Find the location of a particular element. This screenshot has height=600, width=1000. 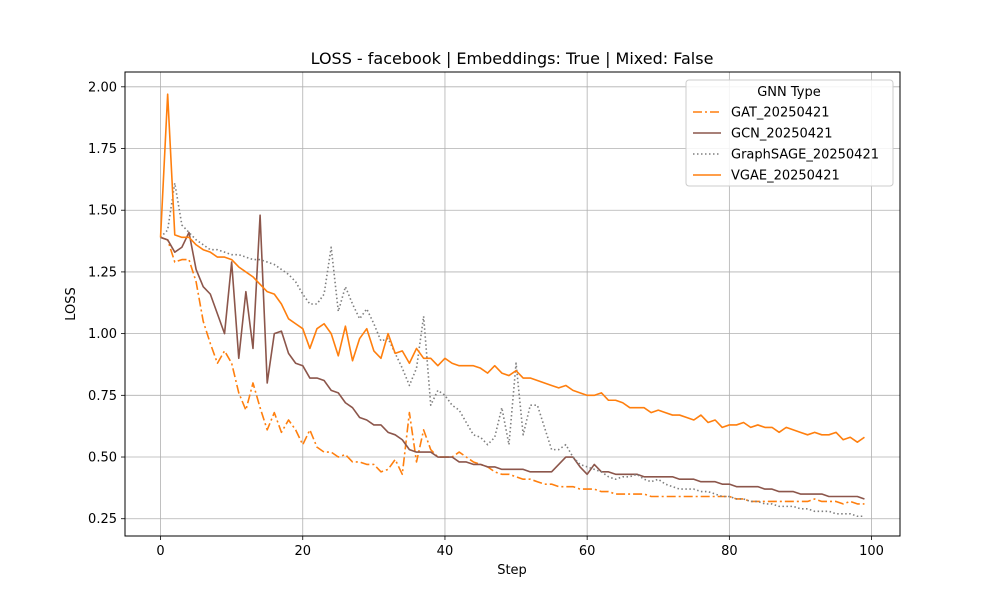

x-tick-label: 0 is located at coordinates (160, 551).